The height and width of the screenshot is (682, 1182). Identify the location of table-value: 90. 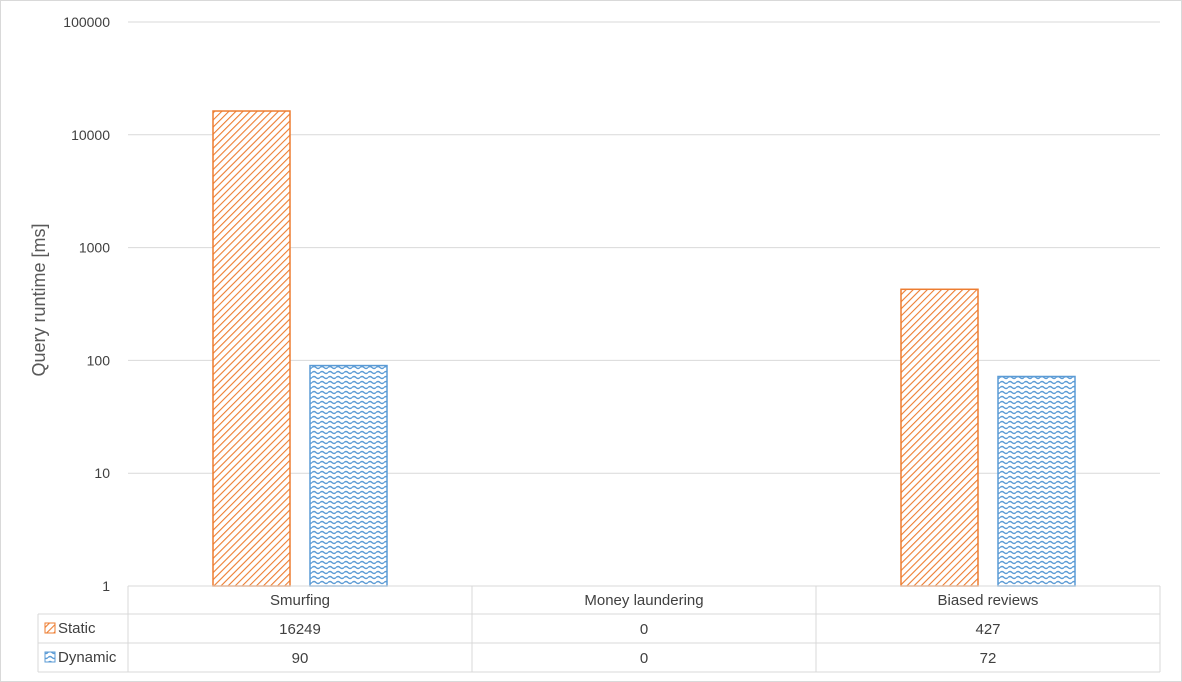
(300, 658).